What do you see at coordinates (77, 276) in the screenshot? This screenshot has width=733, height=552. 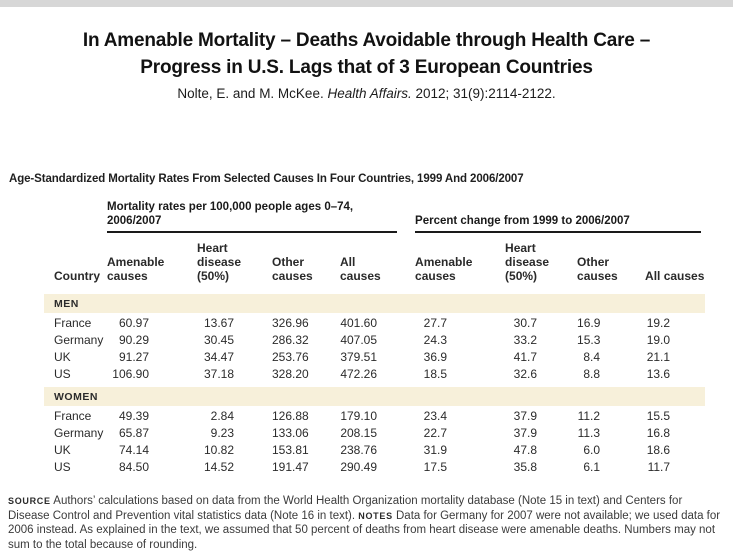 I see `col-header-country: Country` at bounding box center [77, 276].